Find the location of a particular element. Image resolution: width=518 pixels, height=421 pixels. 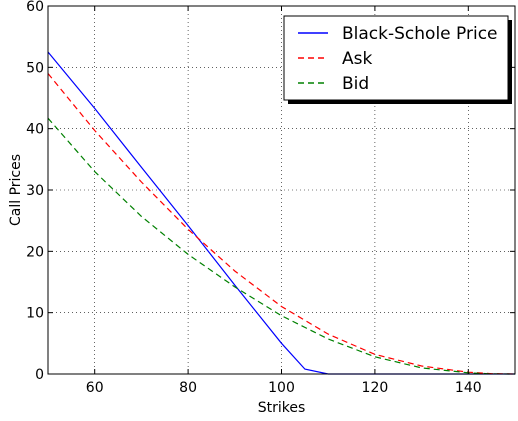

x-axis-label: Strikes is located at coordinates (282, 408).